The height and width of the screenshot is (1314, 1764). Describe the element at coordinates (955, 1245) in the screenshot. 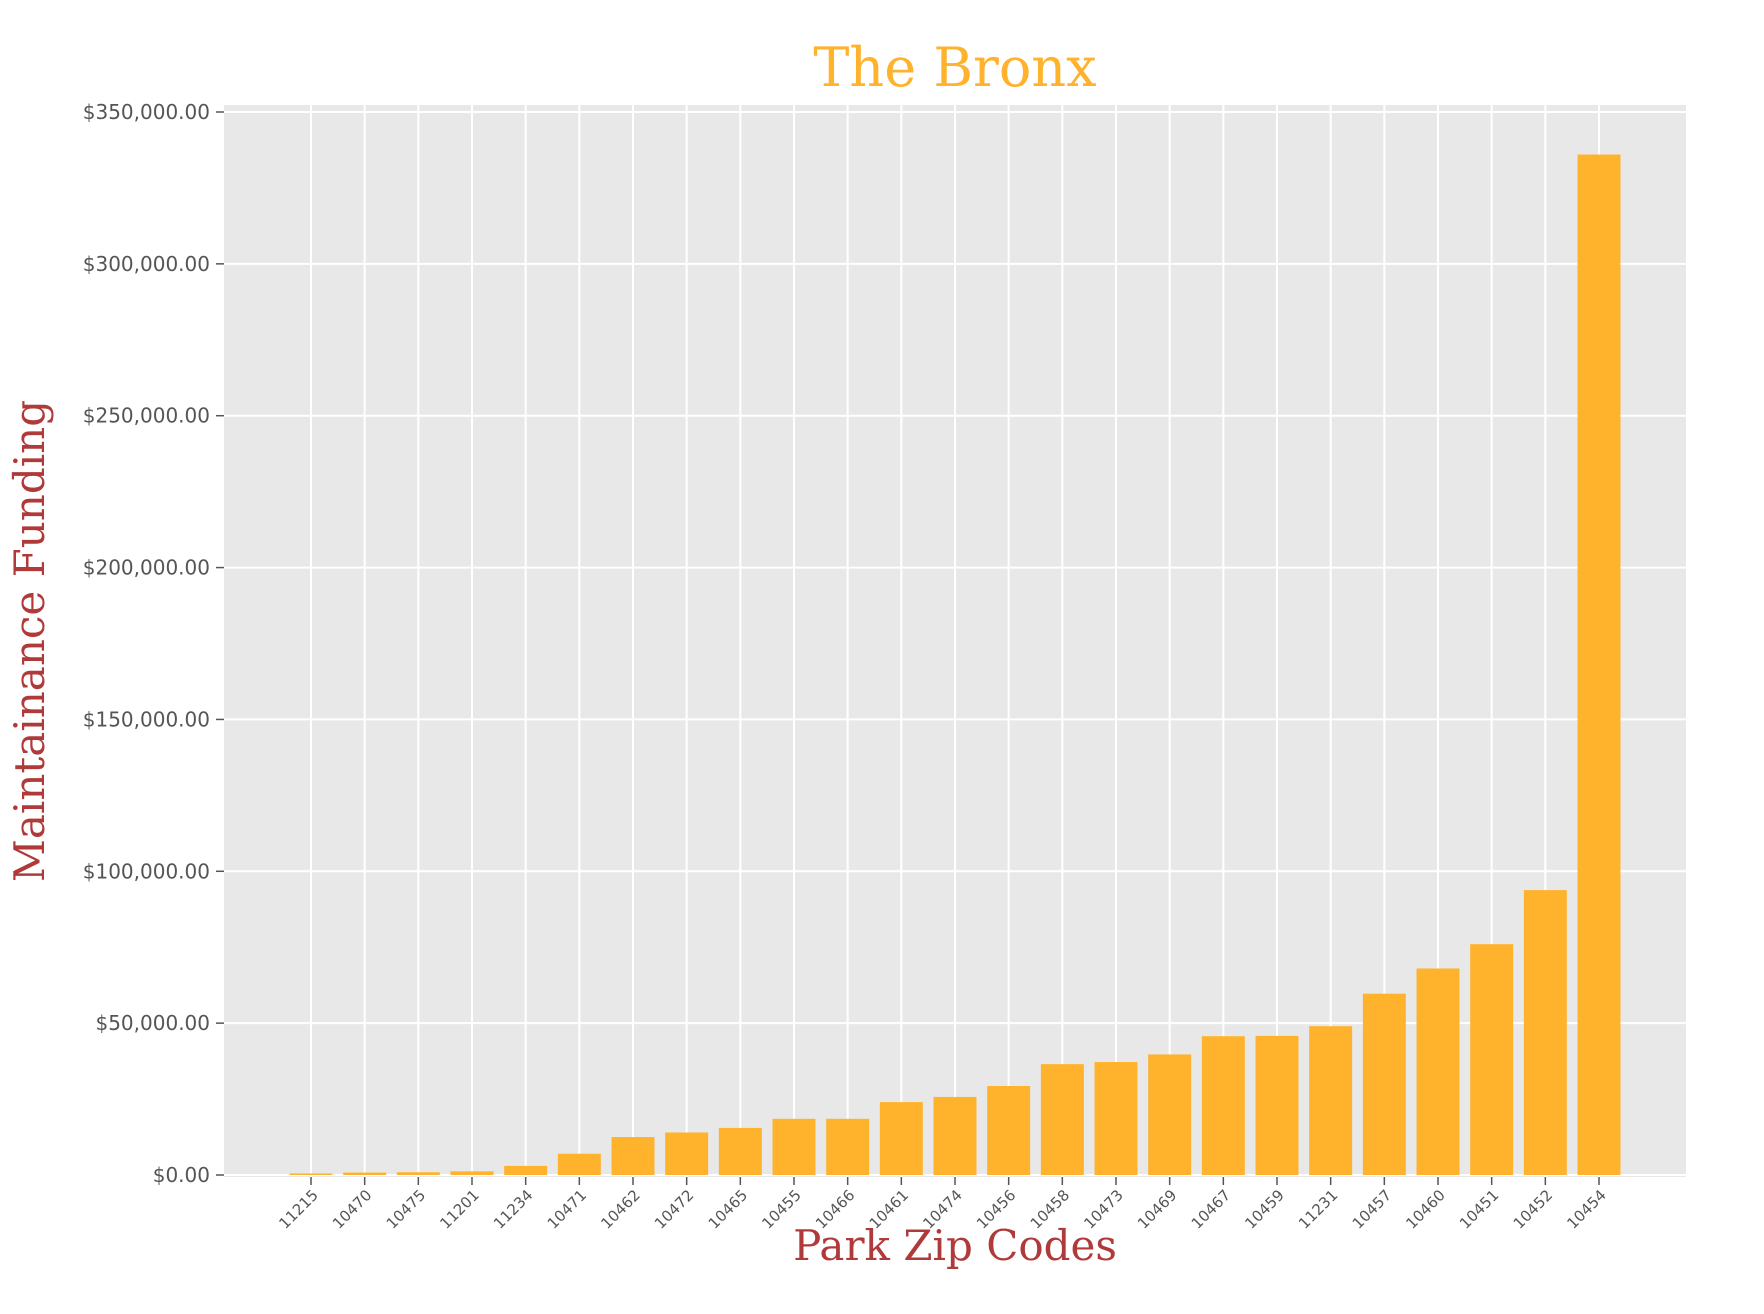

I see `x-axis-label: Park Zip Codes` at that location.